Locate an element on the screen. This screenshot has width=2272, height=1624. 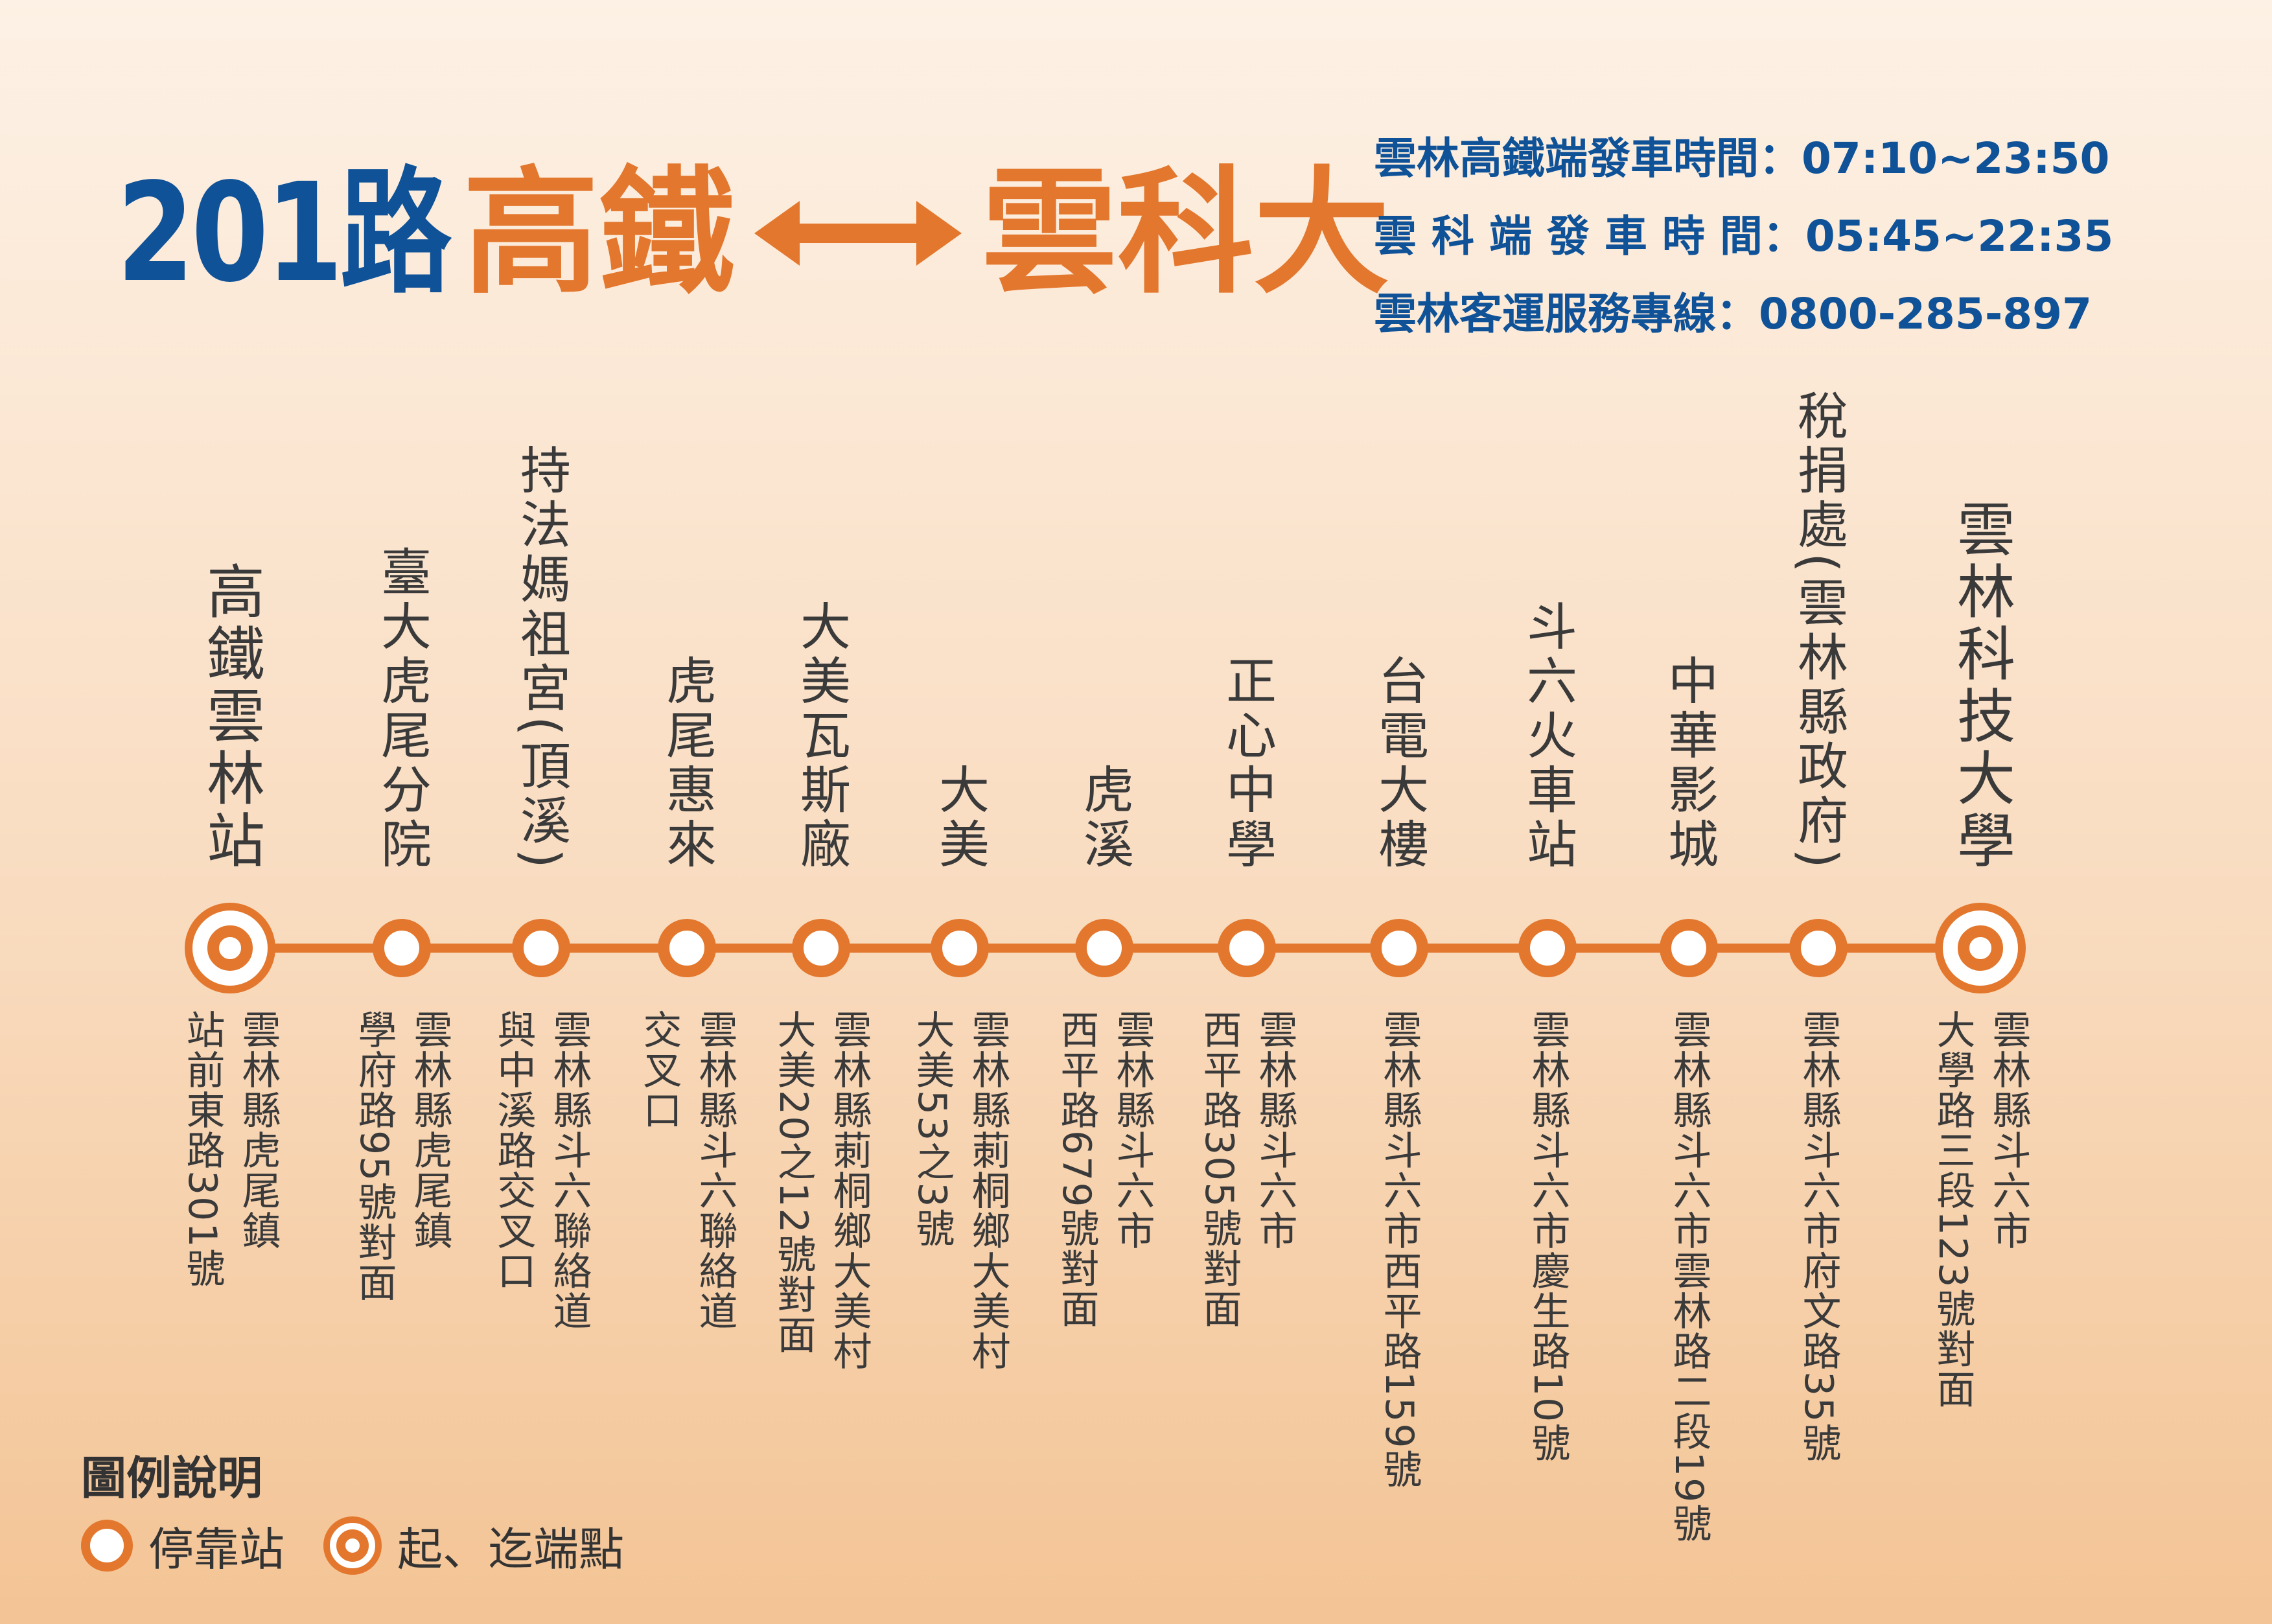
service-hotline: 雲林客運服務專線：0800-285-897 is located at coordinates (1733, 314).